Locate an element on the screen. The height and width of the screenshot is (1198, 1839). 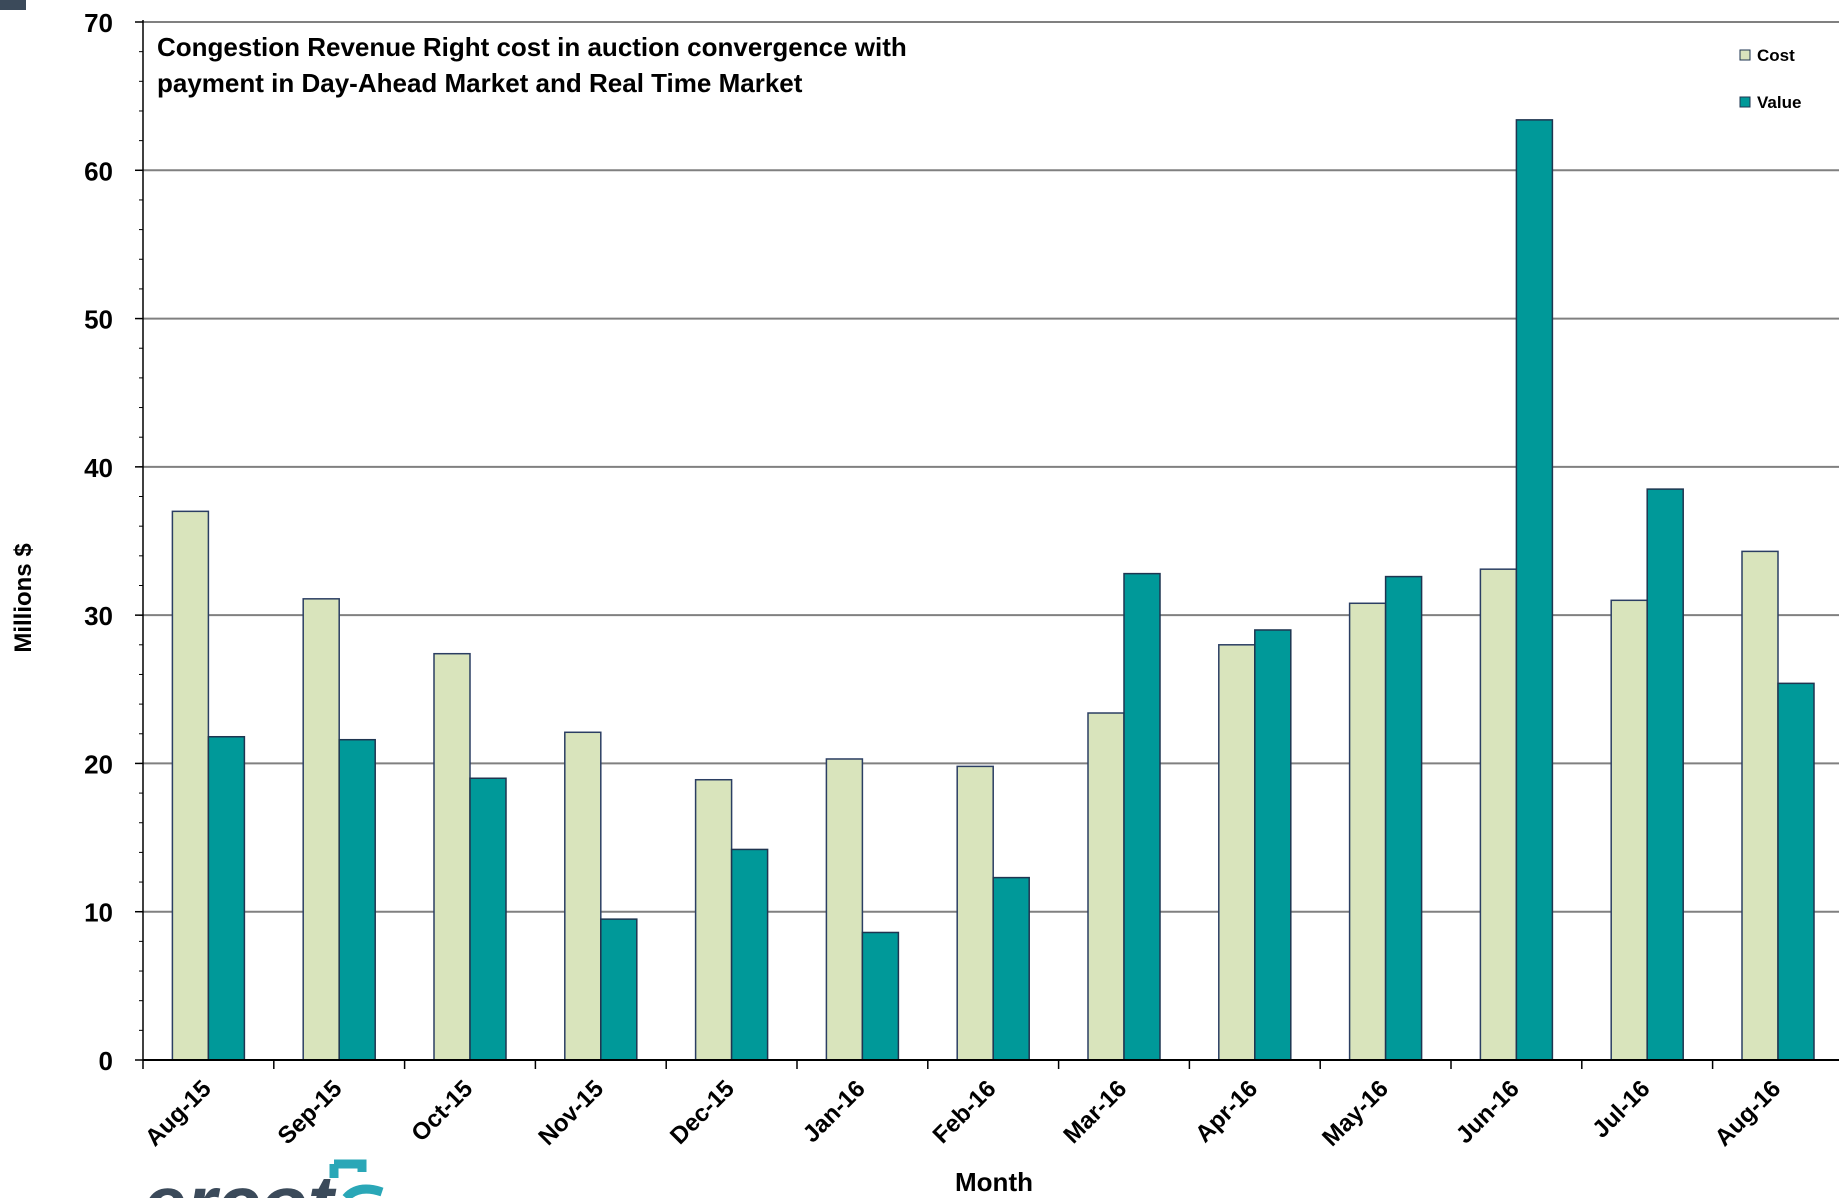
y-tick-label: 40 is located at coordinates (98, 468).